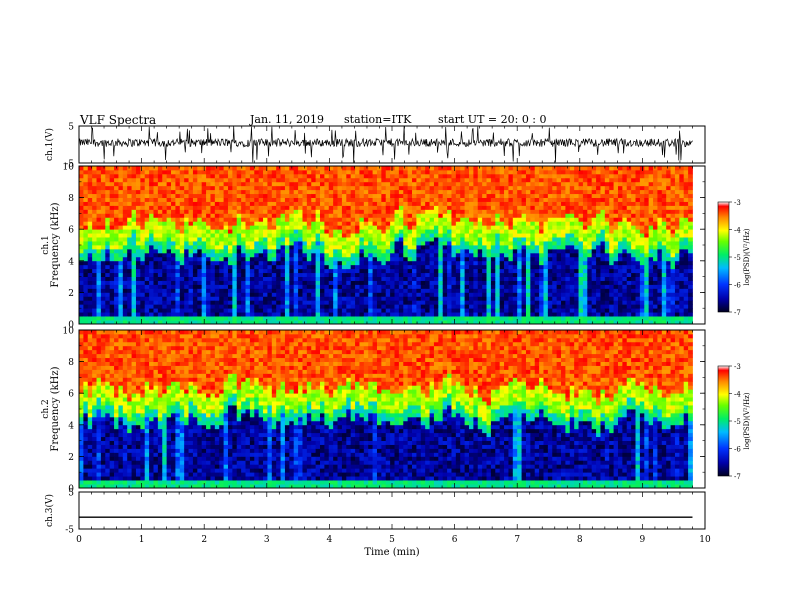 The height and width of the screenshot is (612, 792). I want to click on chart-title: VLF Spectra, so click(118, 120).